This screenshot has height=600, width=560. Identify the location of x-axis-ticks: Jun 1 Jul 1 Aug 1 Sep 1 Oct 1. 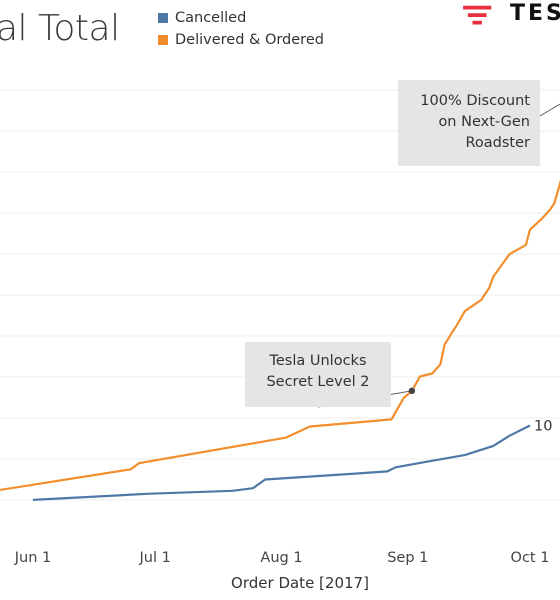
(282, 558).